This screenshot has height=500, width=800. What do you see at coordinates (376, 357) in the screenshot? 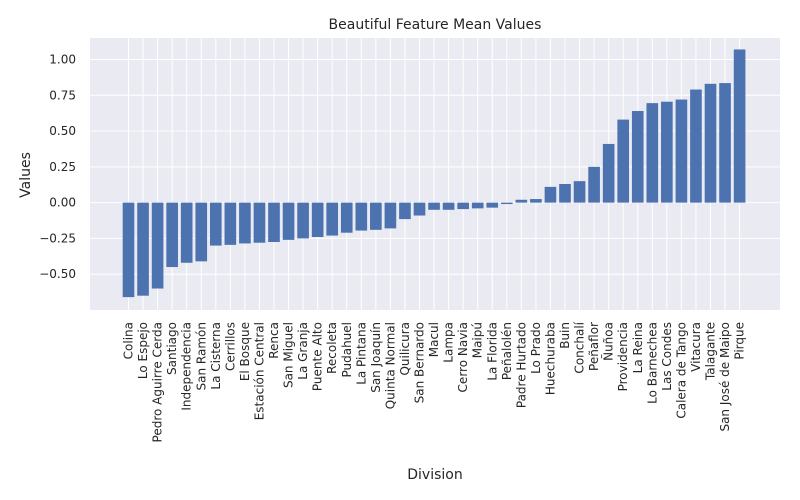
I see `x-tick-label: San Joaquín` at bounding box center [376, 357].